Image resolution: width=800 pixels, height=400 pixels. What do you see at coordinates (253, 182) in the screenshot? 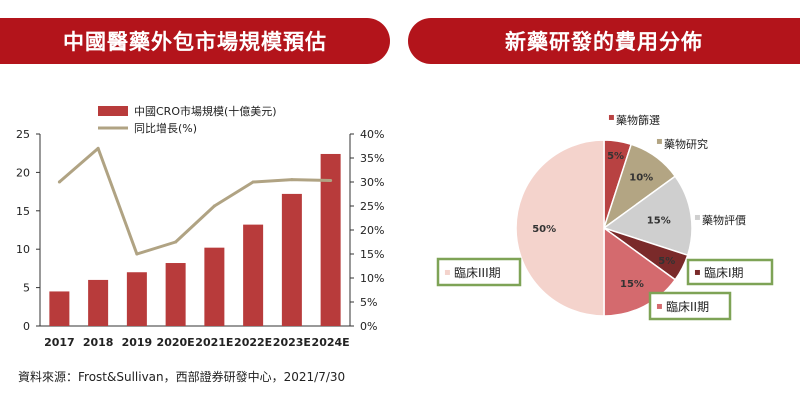
I see `growth-point-2022E` at bounding box center [253, 182].